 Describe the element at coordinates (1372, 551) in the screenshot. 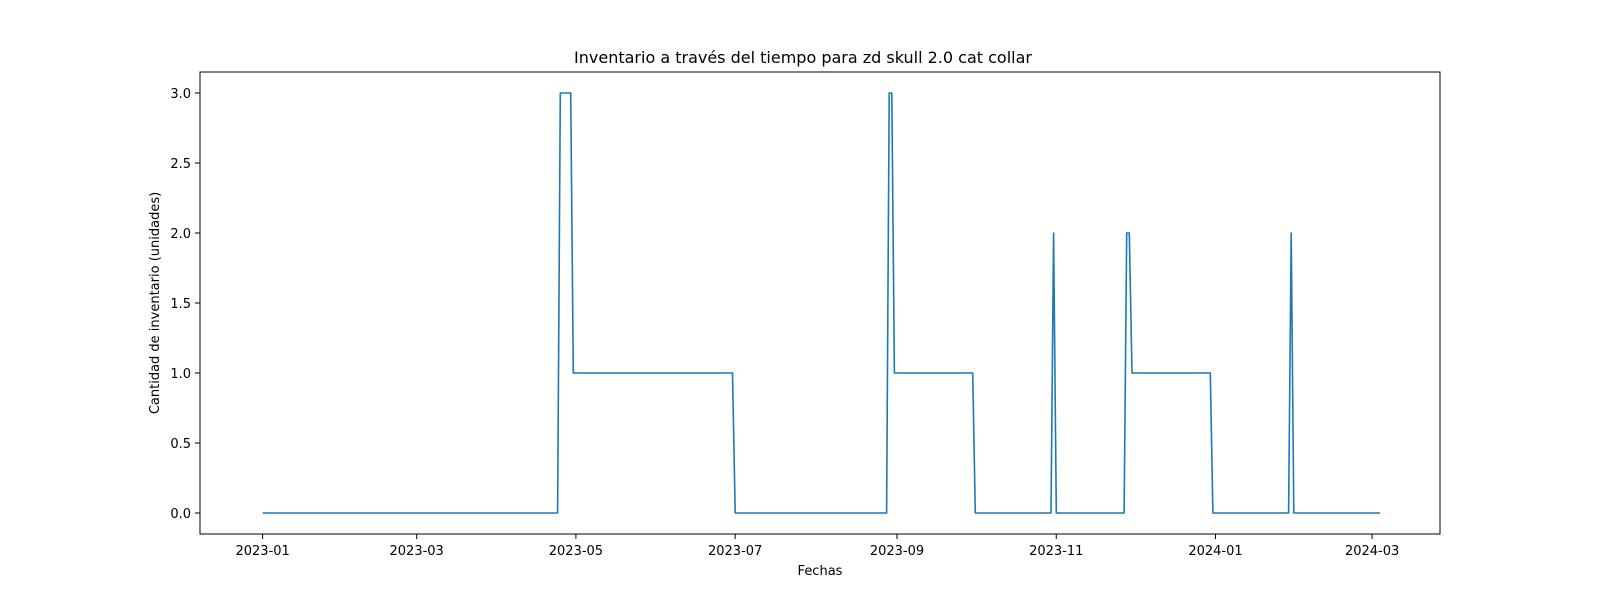

I see `x-tick-label: 2024-03` at that location.